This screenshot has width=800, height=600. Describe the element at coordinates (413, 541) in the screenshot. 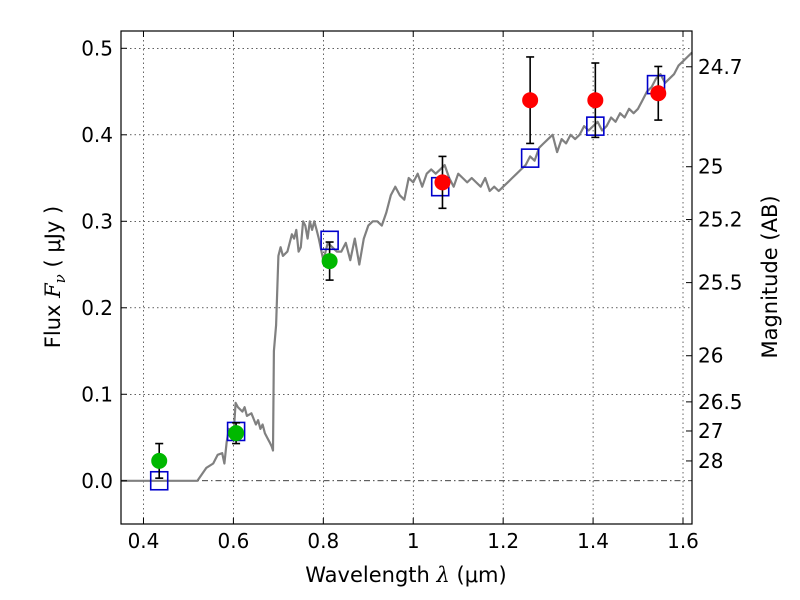

I see `x-tick-label: 1` at that location.